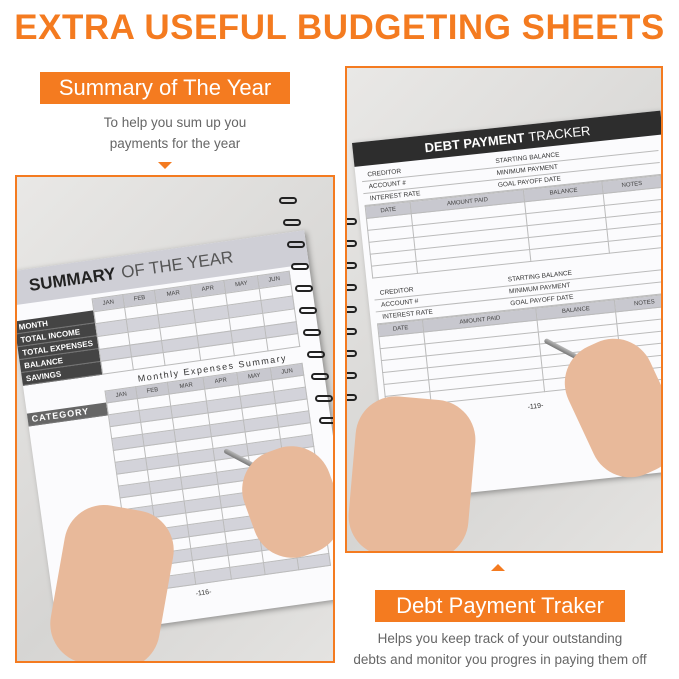  What do you see at coordinates (175, 143) in the screenshot?
I see `desc-line: payments for the year` at bounding box center [175, 143].